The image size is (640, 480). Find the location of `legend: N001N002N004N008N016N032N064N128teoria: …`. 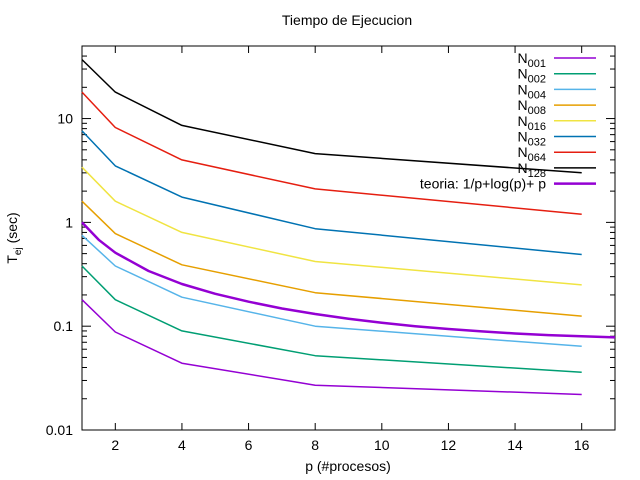

legend: N001N002N004N008N016N032N064N128teoria: … is located at coordinates (508, 121).